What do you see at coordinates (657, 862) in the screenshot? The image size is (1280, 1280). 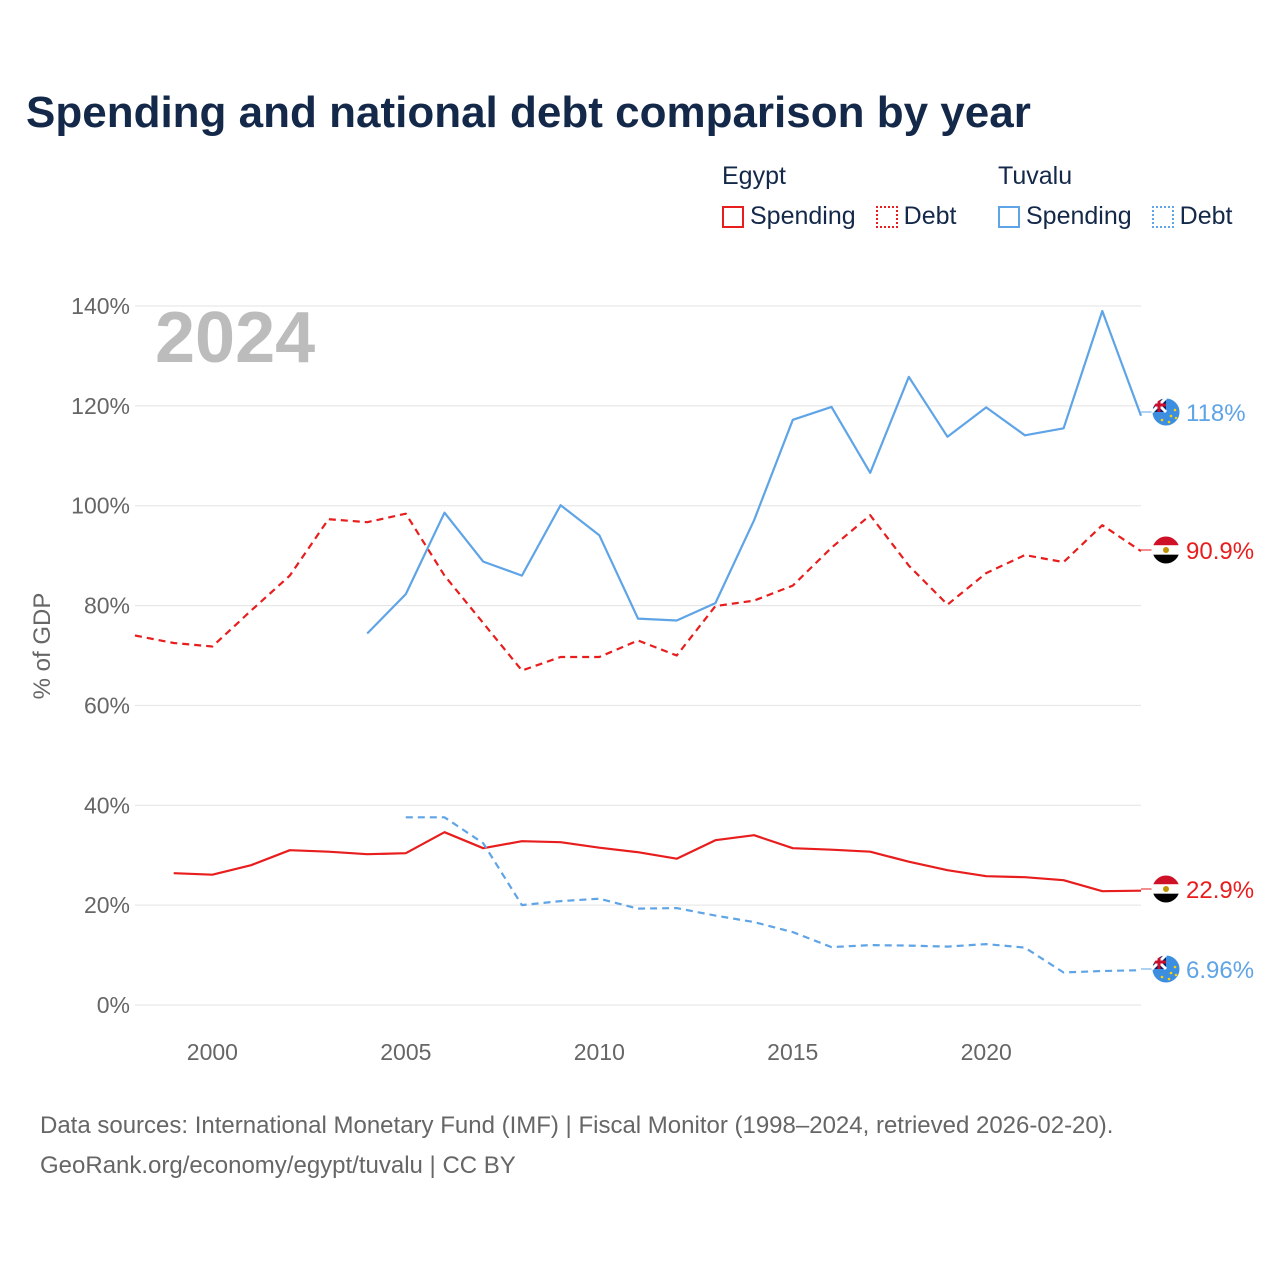 I see `series-line-egypt-spending` at bounding box center [657, 862].